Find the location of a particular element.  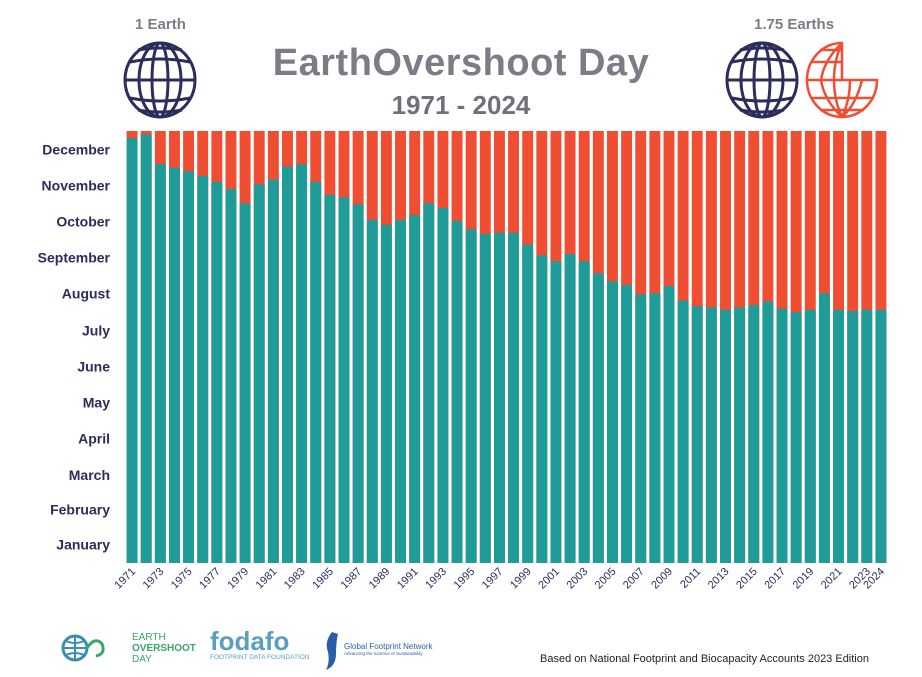

x-tick-label: 1987 is located at coordinates (351, 579).